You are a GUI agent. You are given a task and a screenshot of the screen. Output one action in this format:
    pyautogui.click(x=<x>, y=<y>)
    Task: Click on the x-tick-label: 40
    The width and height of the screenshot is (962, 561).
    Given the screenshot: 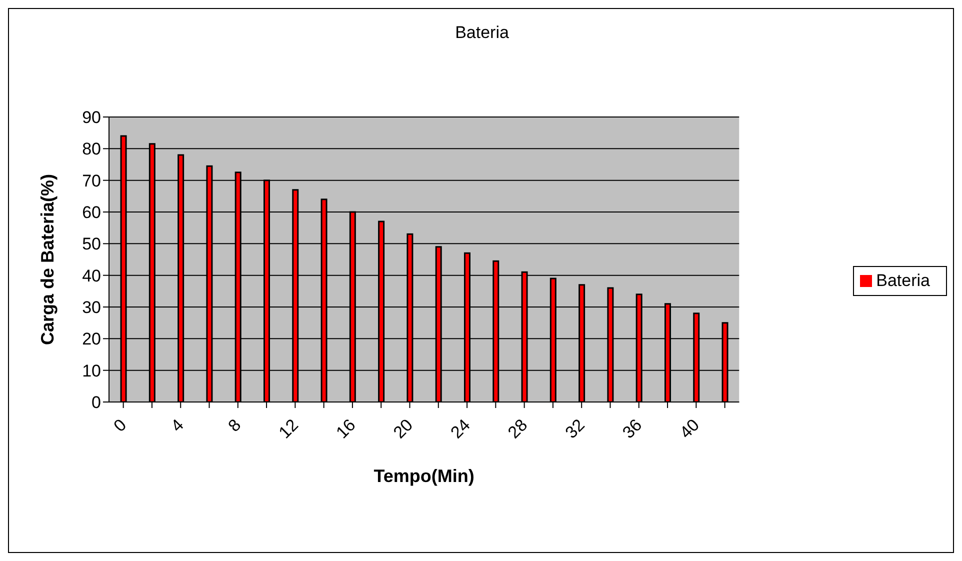 What is the action you would take?
    pyautogui.click(x=689, y=428)
    